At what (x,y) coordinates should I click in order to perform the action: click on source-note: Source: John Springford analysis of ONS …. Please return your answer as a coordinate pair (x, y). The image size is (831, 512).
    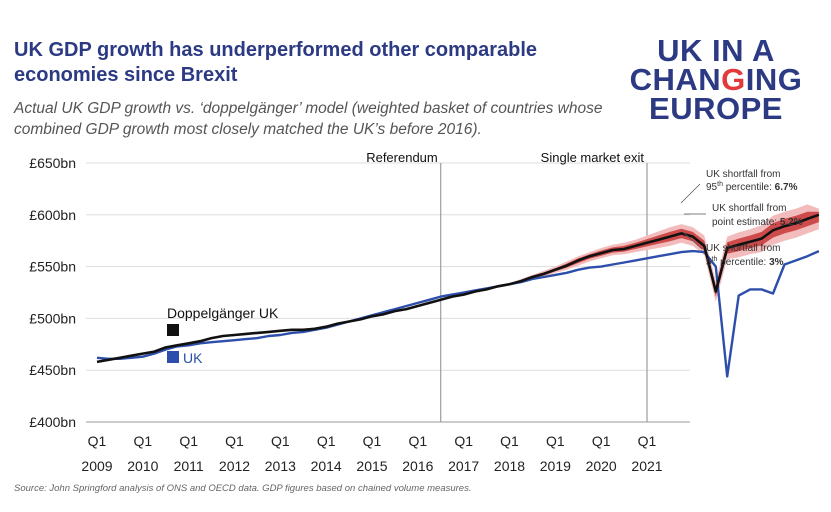
    Looking at the image, I should click on (243, 488).